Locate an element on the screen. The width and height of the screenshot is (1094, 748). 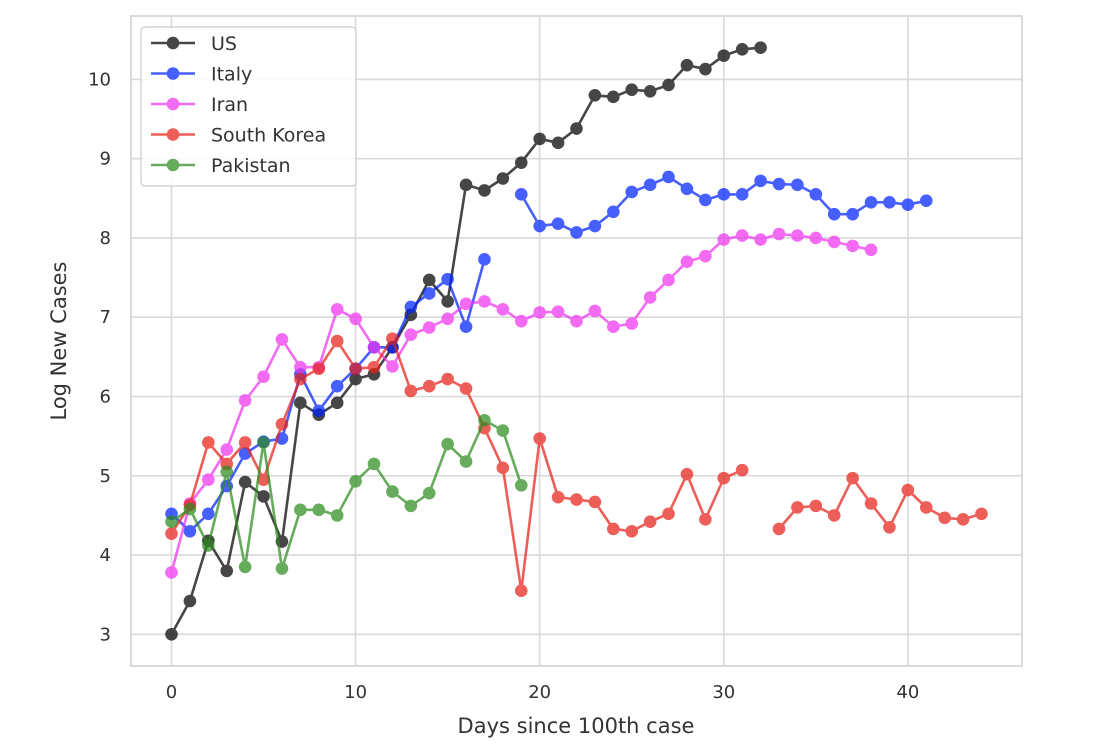
legend-label-pakistan: Pakistan is located at coordinates (251, 166).